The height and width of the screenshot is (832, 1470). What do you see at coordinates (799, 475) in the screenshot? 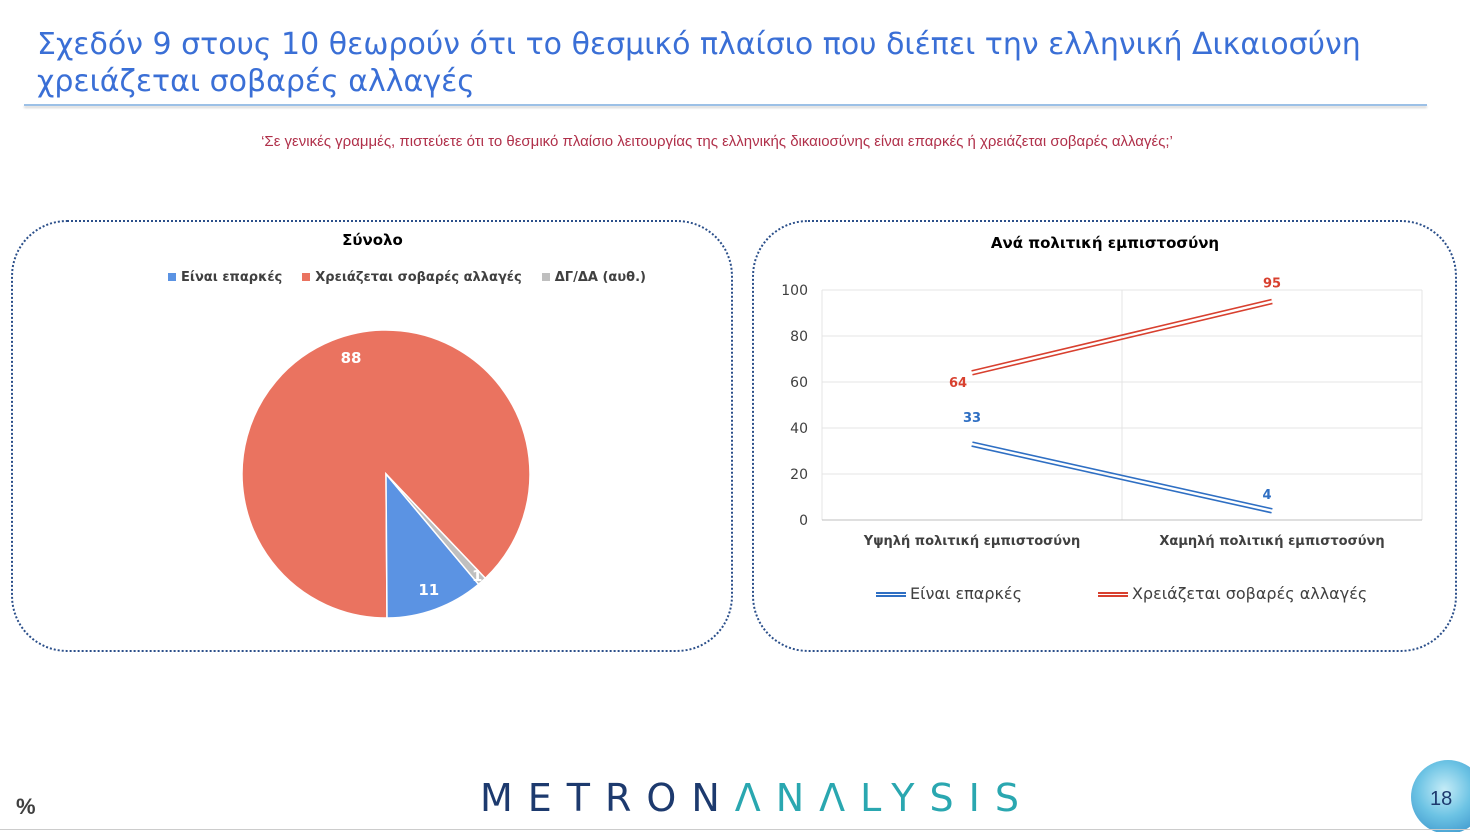
I see `y-tick-label: 20` at bounding box center [799, 475].